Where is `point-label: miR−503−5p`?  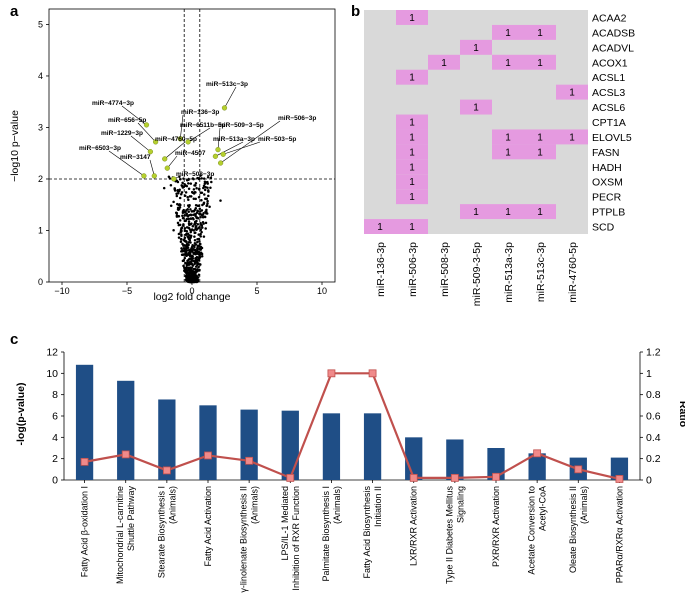 point-label: miR−503−5p is located at coordinates (277, 139).